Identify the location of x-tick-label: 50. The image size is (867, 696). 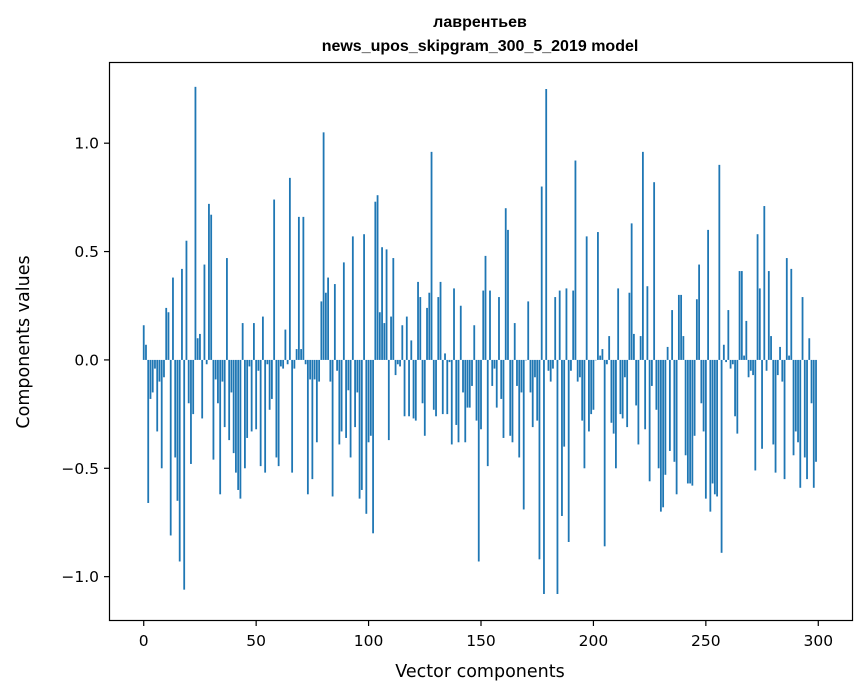
(256, 641).